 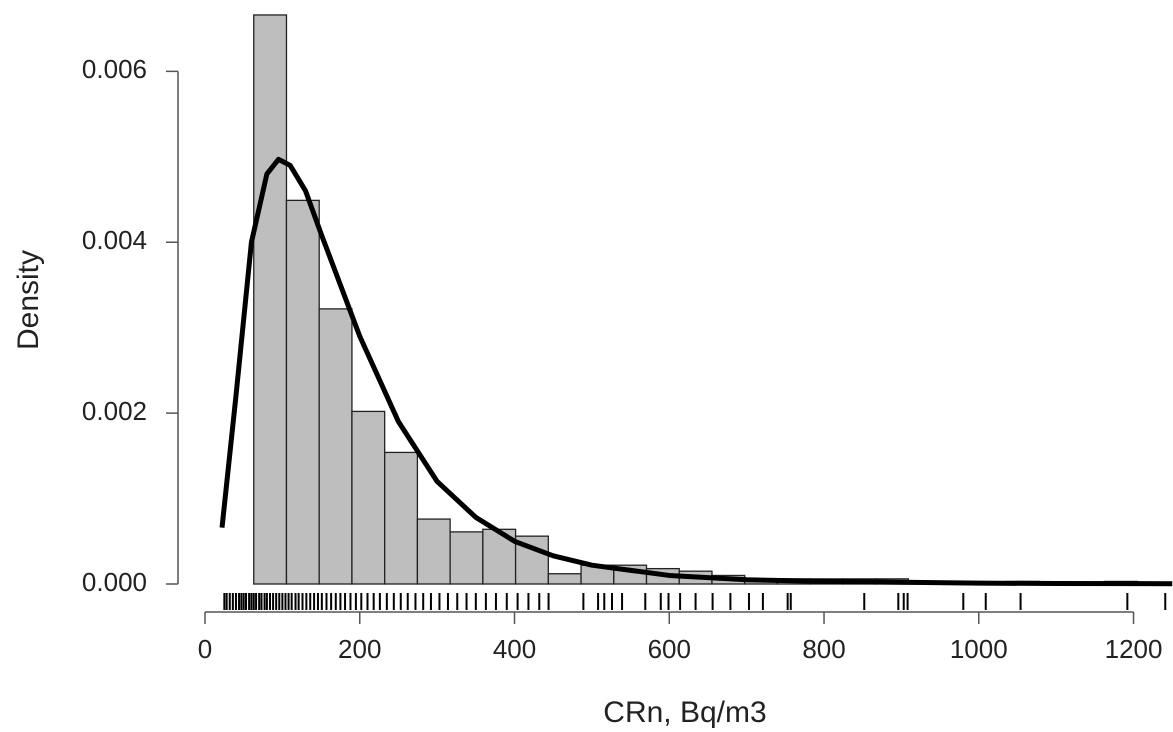 What do you see at coordinates (684, 712) in the screenshot?
I see `x-axis-label: CRn, Bq/m3` at bounding box center [684, 712].